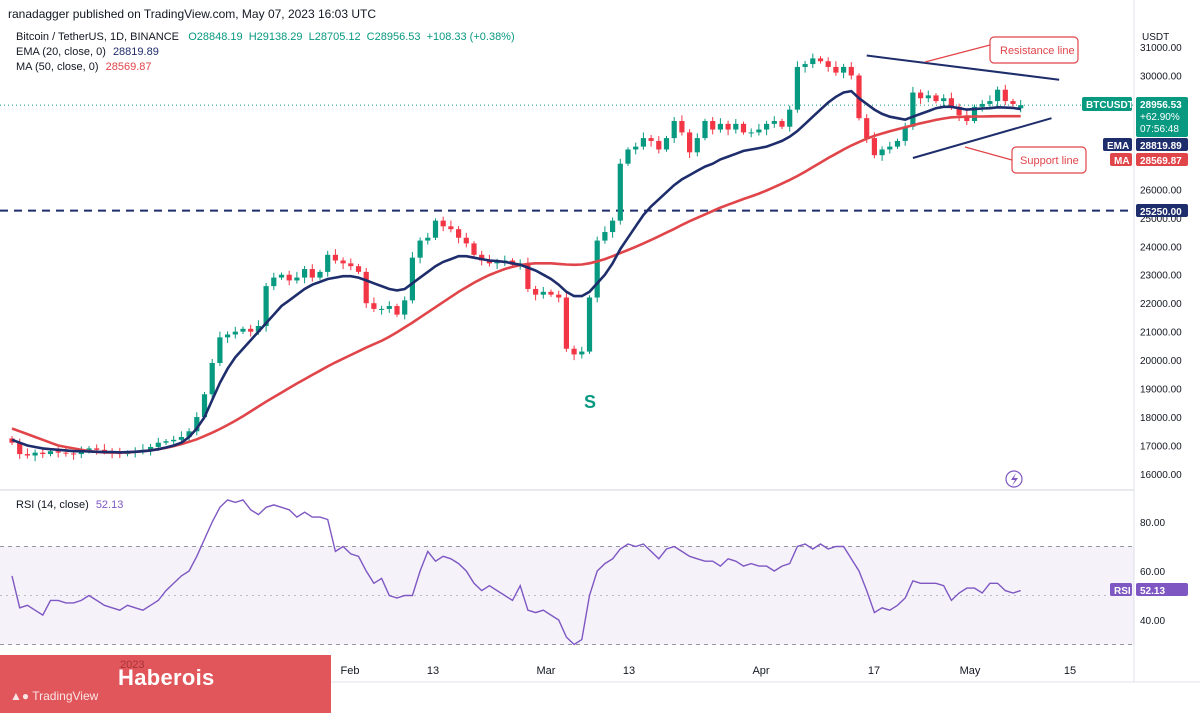  Describe the element at coordinates (1014, 479) in the screenshot. I see `lightning-icon` at that location.